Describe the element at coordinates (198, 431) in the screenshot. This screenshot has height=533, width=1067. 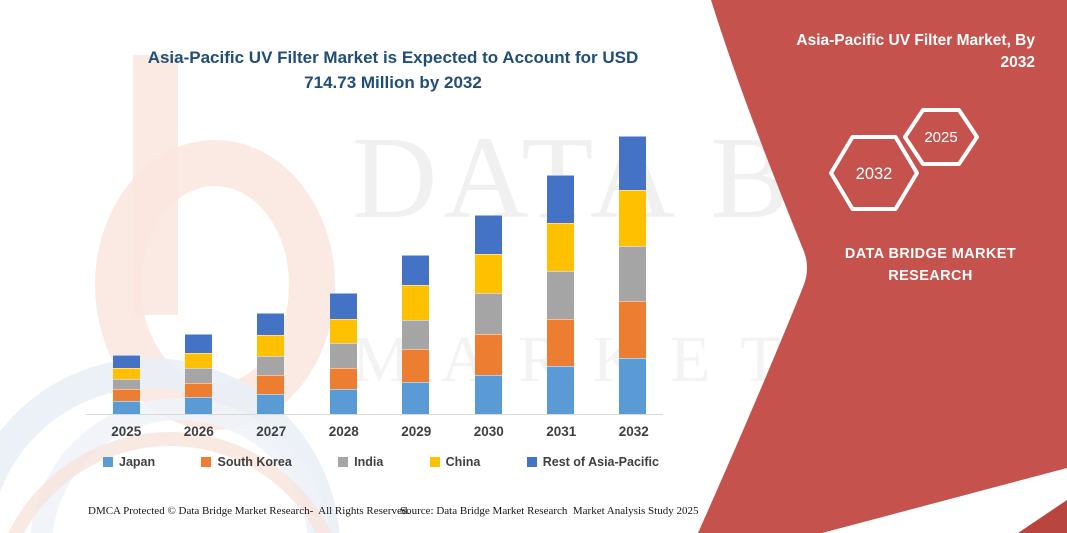
I see `x-axis-label-2026: 2026` at that location.